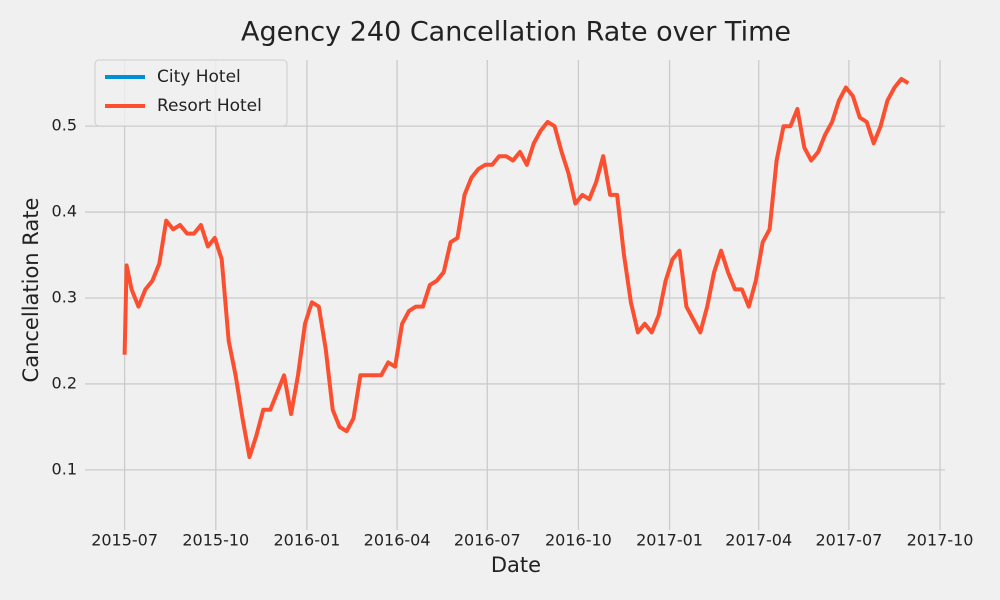  I want to click on legend-label: City Hotel, so click(199, 77).